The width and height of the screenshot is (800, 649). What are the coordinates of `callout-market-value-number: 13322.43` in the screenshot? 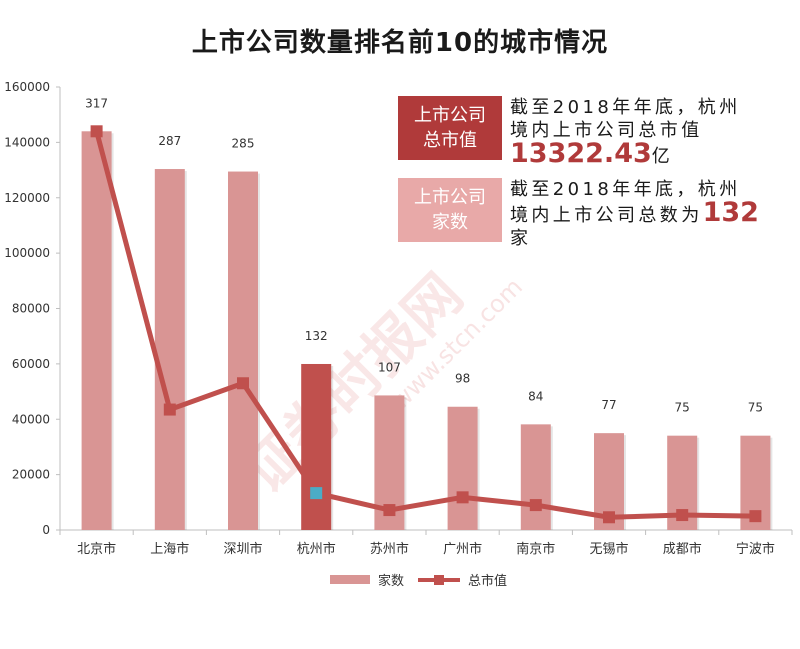 It's located at (581, 153).